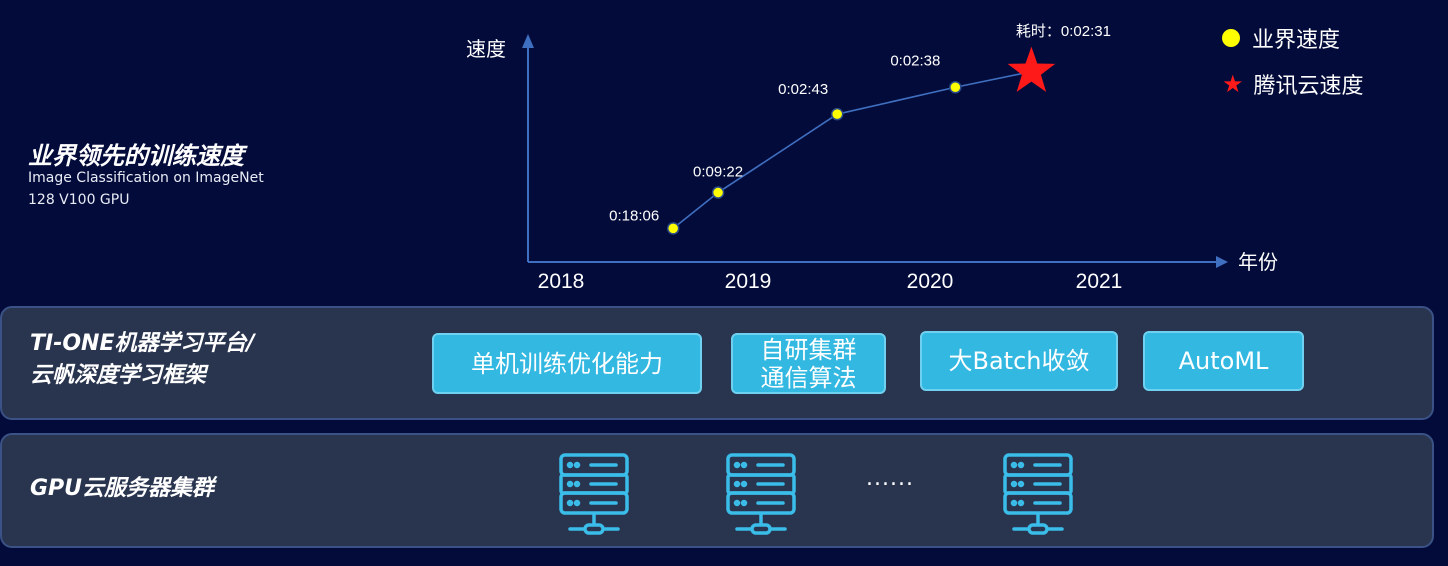  What do you see at coordinates (122, 488) in the screenshot?
I see `gpu-cluster-label: GPU云服务器集群` at bounding box center [122, 488].